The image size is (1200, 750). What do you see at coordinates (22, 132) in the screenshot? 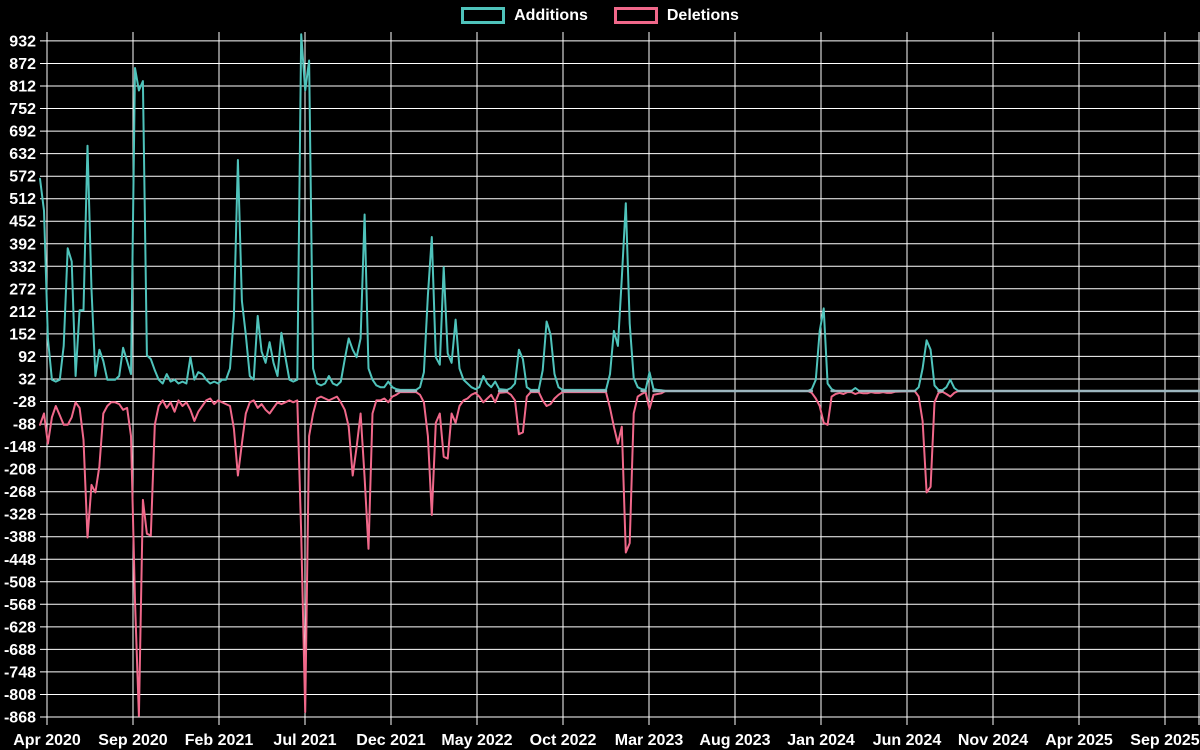
I see `y-tick-label: 692` at bounding box center [22, 132].